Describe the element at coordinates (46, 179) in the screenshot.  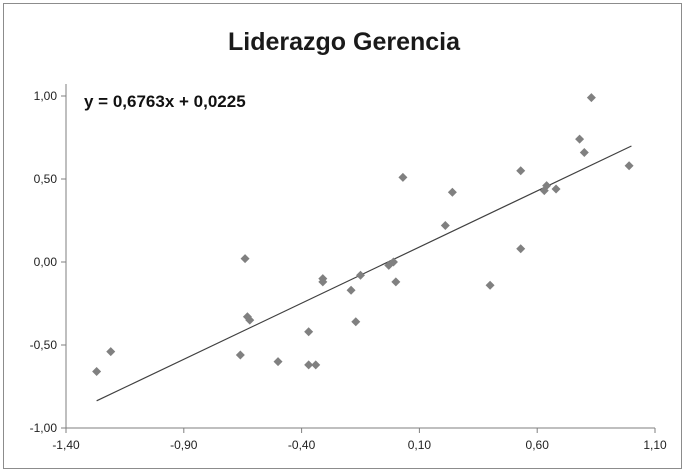
I see `y-tick-label: 0,50` at that location.